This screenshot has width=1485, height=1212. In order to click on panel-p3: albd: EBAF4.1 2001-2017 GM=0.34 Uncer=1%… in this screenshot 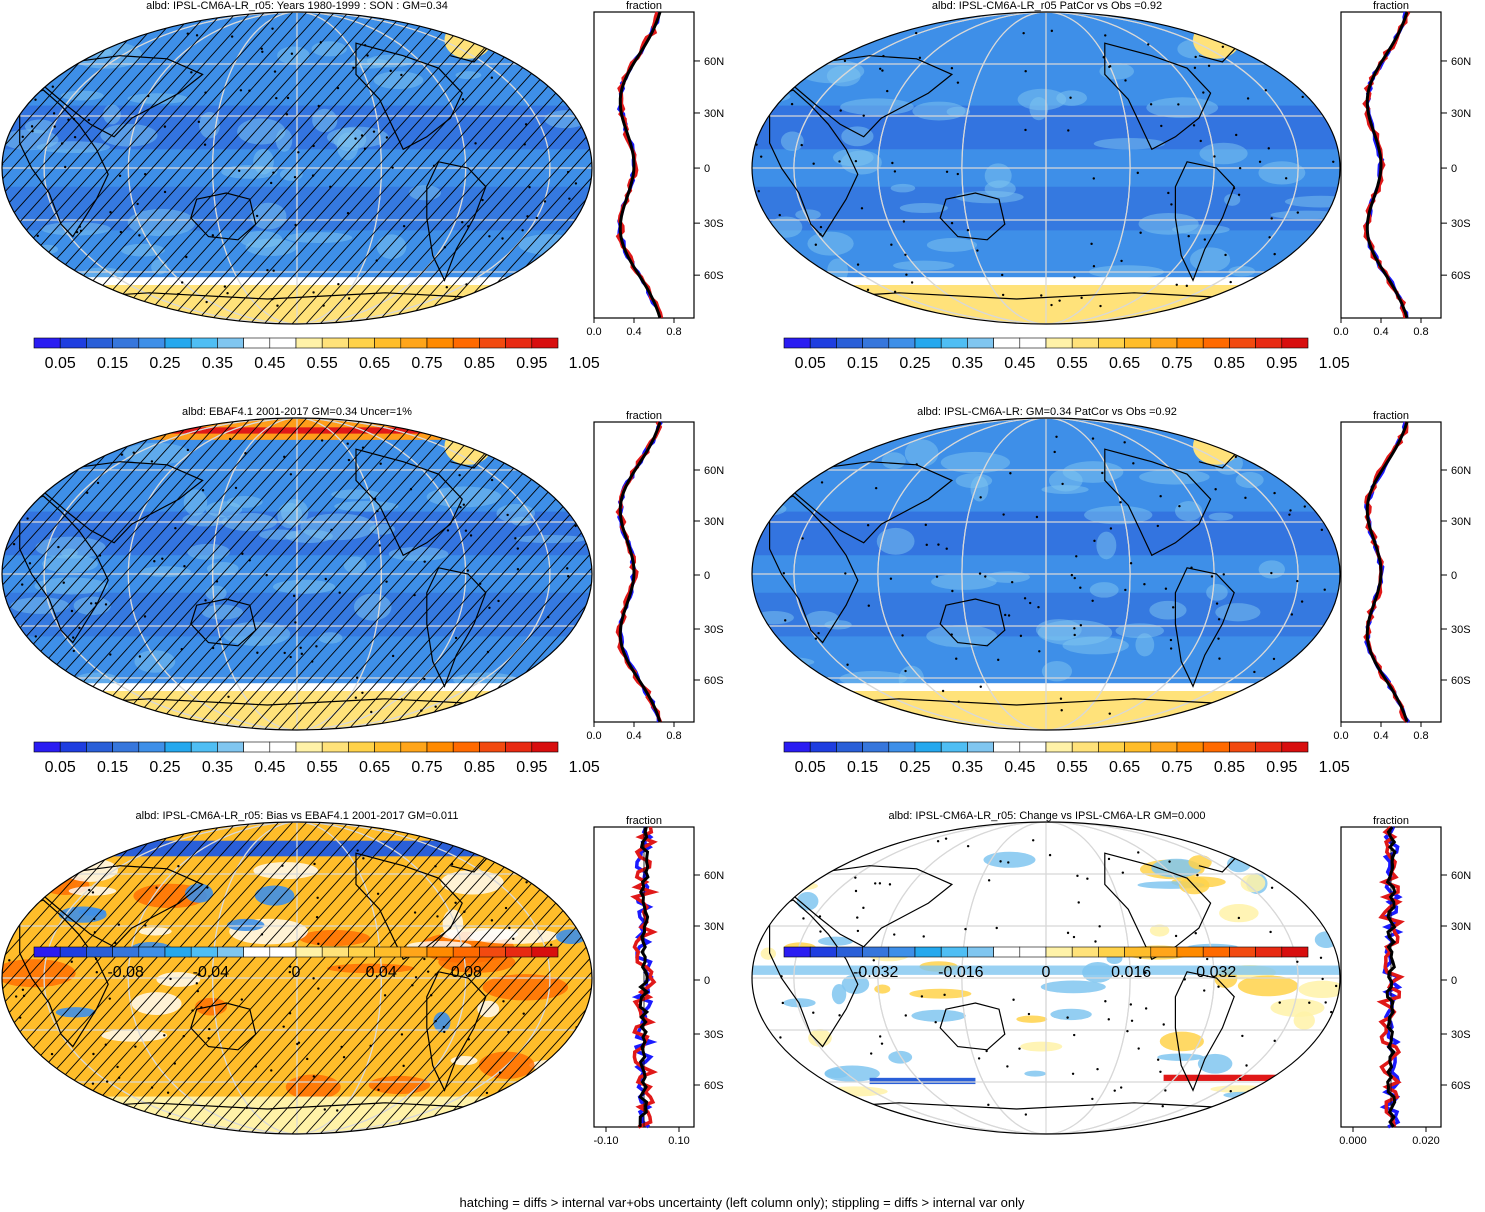, I will do `click(362, 591)`.